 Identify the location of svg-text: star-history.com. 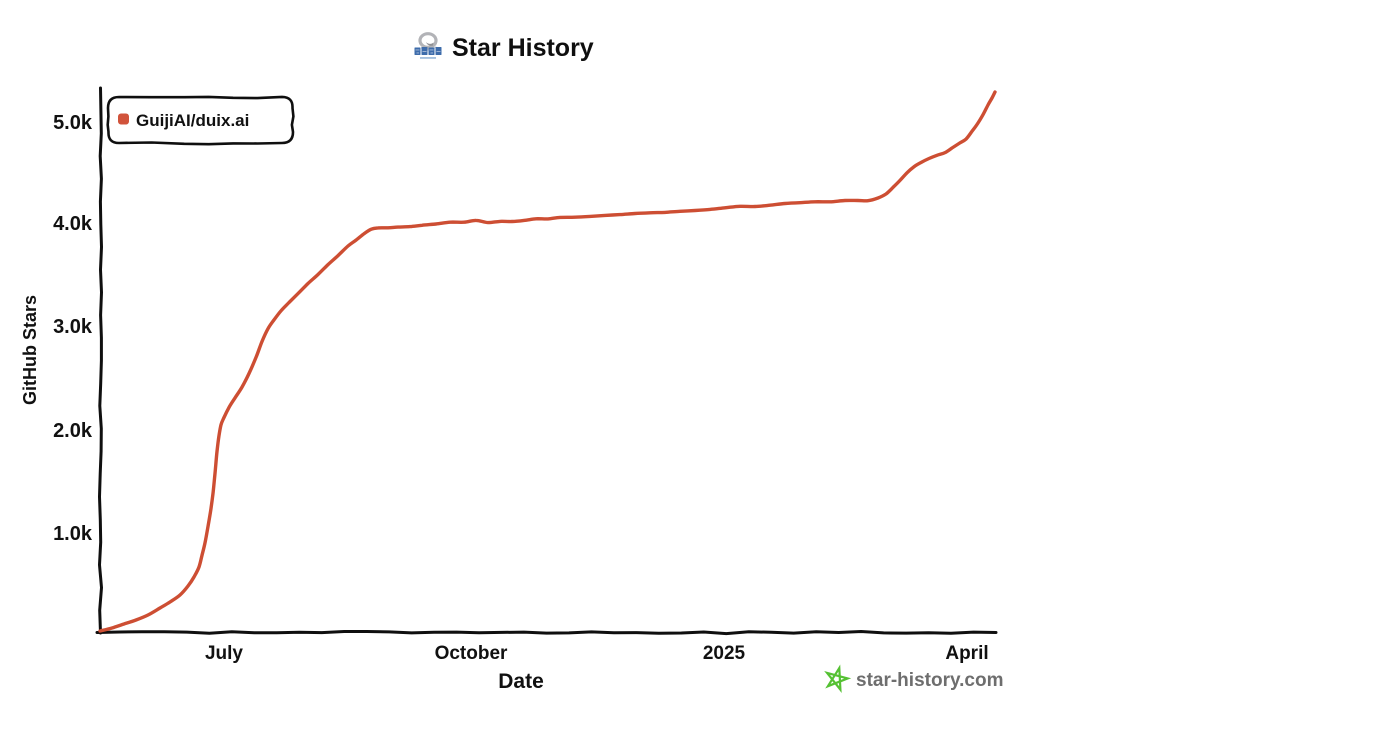
(929, 680).